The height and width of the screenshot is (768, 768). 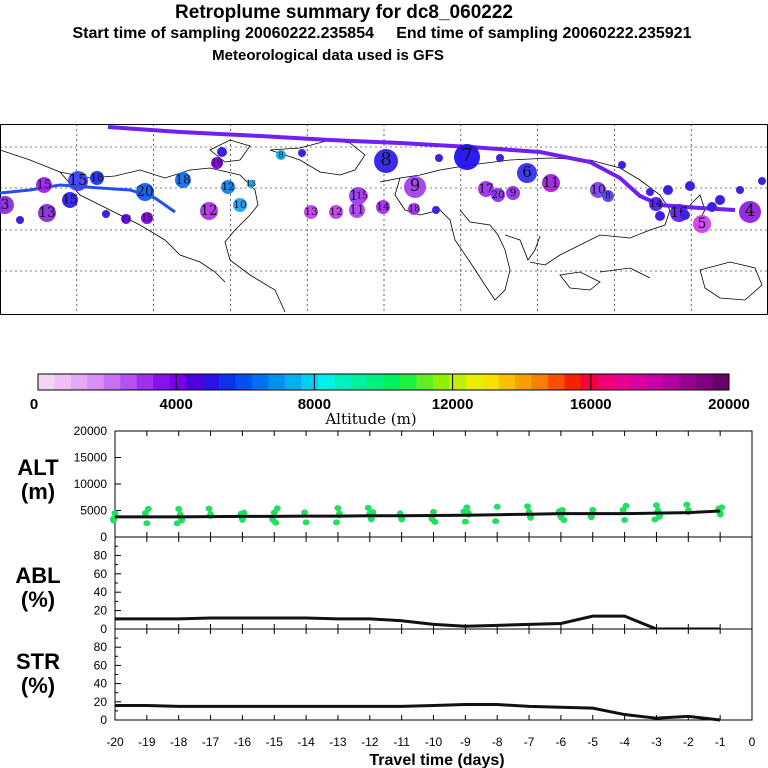 What do you see at coordinates (592, 742) in the screenshot?
I see `x-tick-label: -5` at bounding box center [592, 742].